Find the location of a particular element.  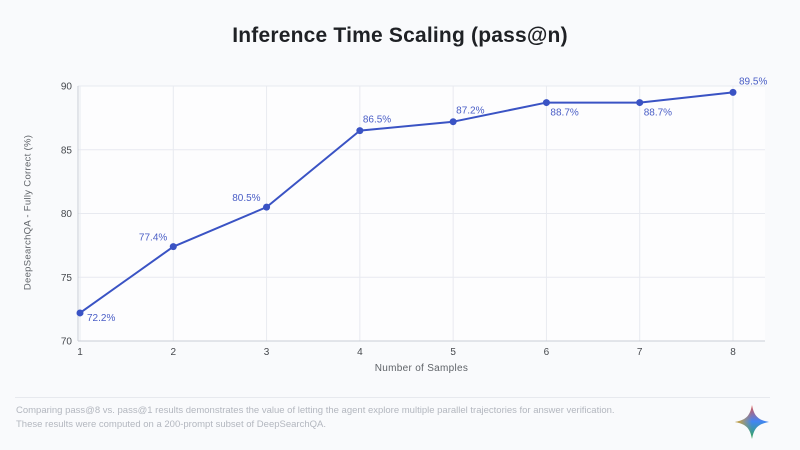

svg-text: 80 is located at coordinates (67, 214).